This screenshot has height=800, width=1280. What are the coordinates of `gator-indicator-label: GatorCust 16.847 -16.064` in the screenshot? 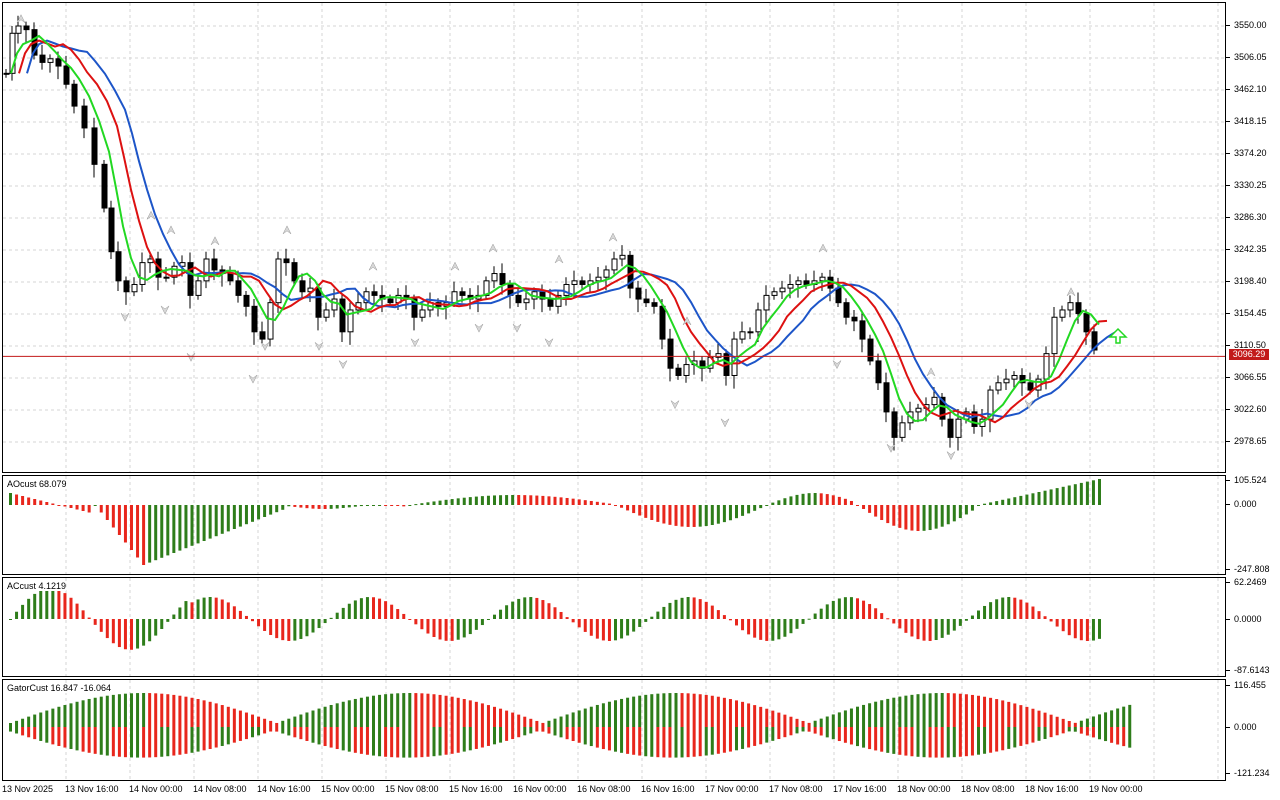 It's located at (59, 688).